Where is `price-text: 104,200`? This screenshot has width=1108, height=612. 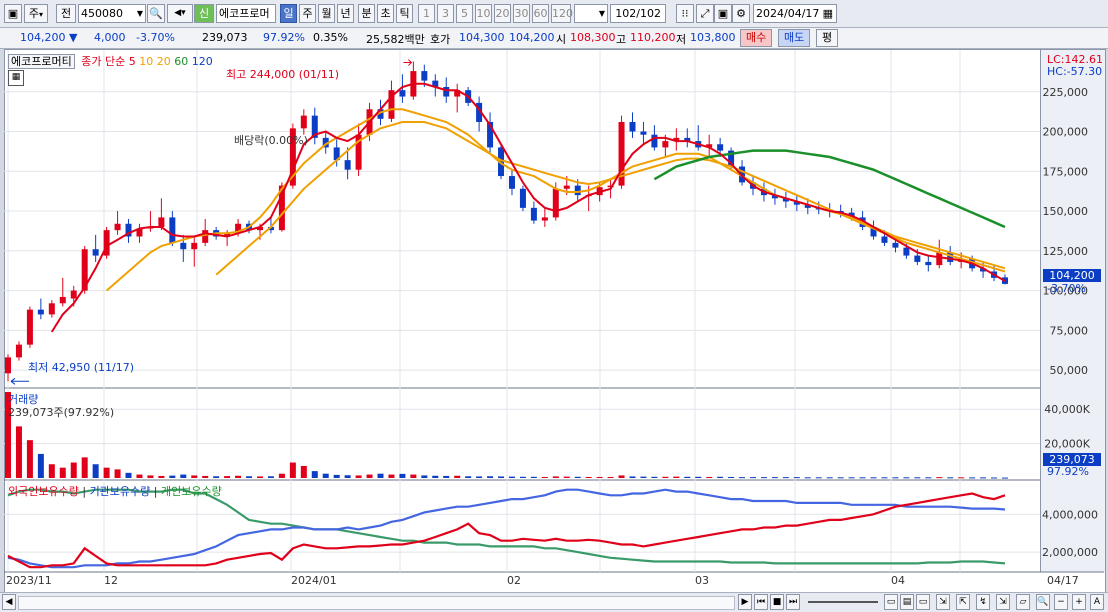 price-text: 104,200 is located at coordinates (43, 37).